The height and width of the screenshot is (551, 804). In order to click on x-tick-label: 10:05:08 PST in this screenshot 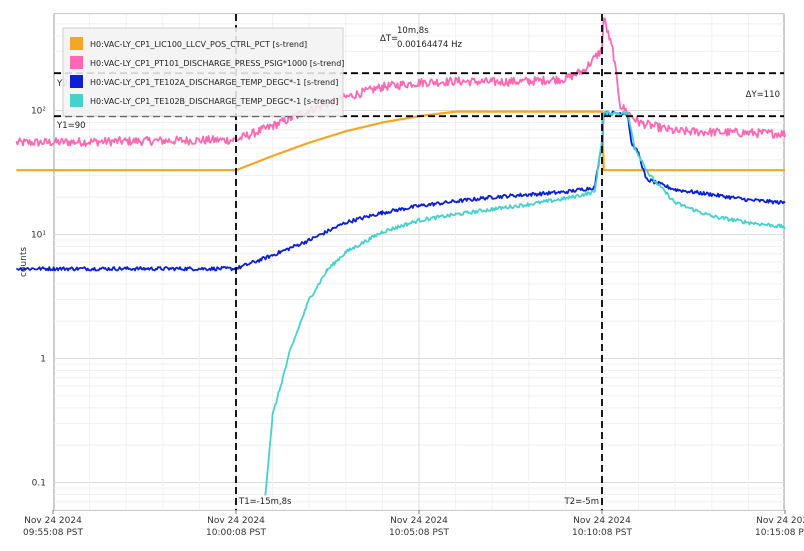, I will do `click(419, 533)`.